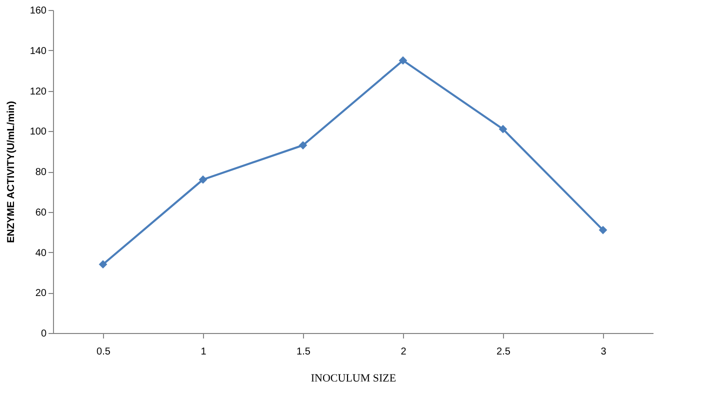 The image size is (715, 418). I want to click on y-tick-label: 140, so click(38, 51).